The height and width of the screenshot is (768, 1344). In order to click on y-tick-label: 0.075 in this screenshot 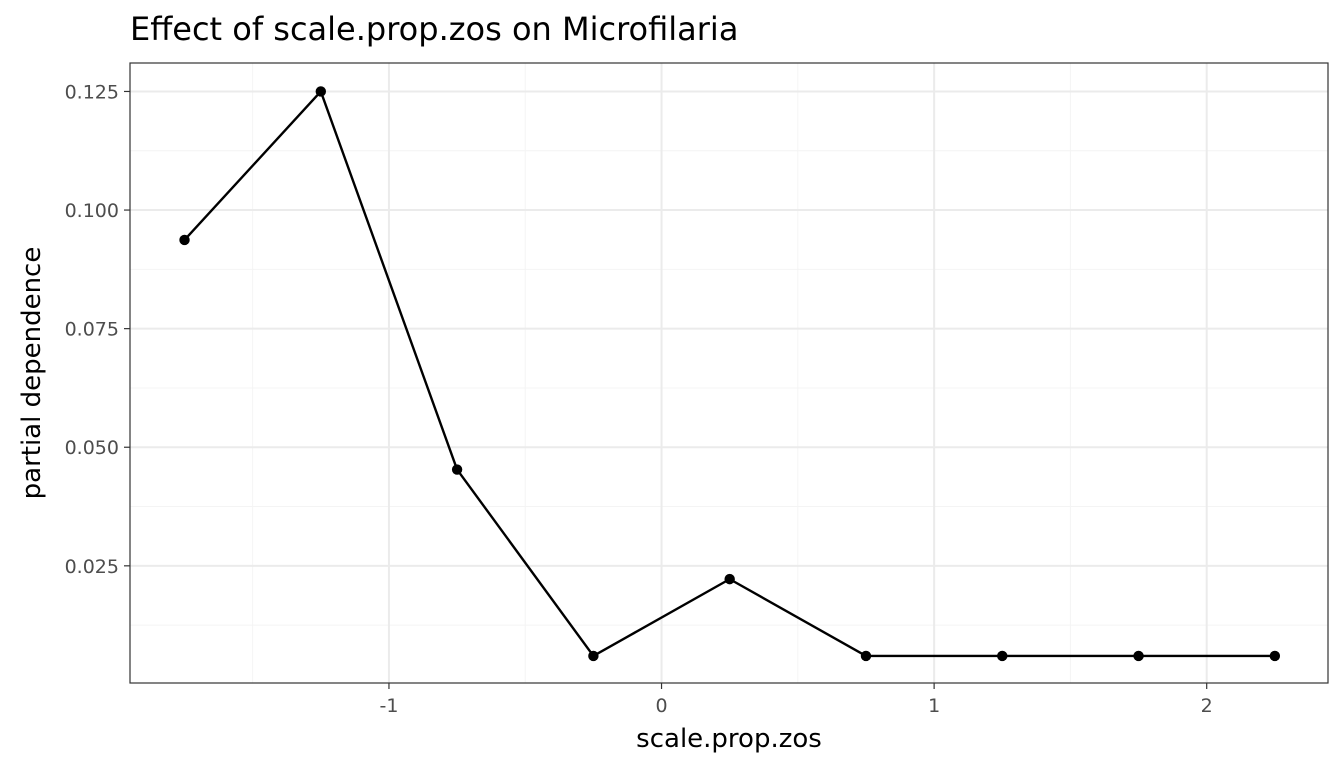, I will do `click(92, 330)`.